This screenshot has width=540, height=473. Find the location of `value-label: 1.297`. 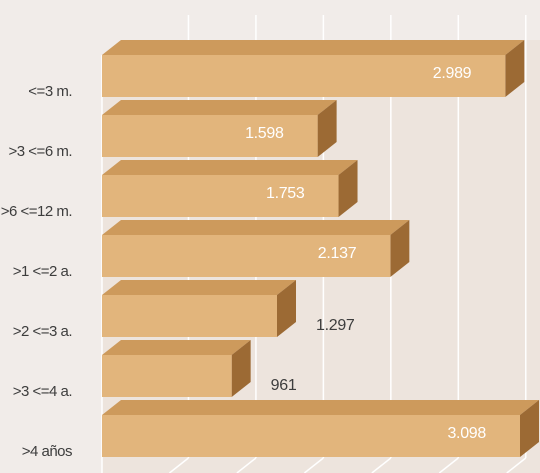

value-label: 1.297 is located at coordinates (335, 325).